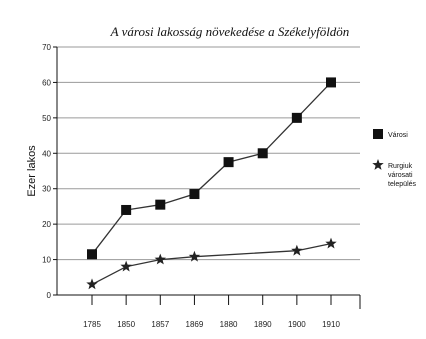 The width and height of the screenshot is (426, 339). What do you see at coordinates (92, 324) in the screenshot?
I see `x-tick-label-1785: 1785` at bounding box center [92, 324].